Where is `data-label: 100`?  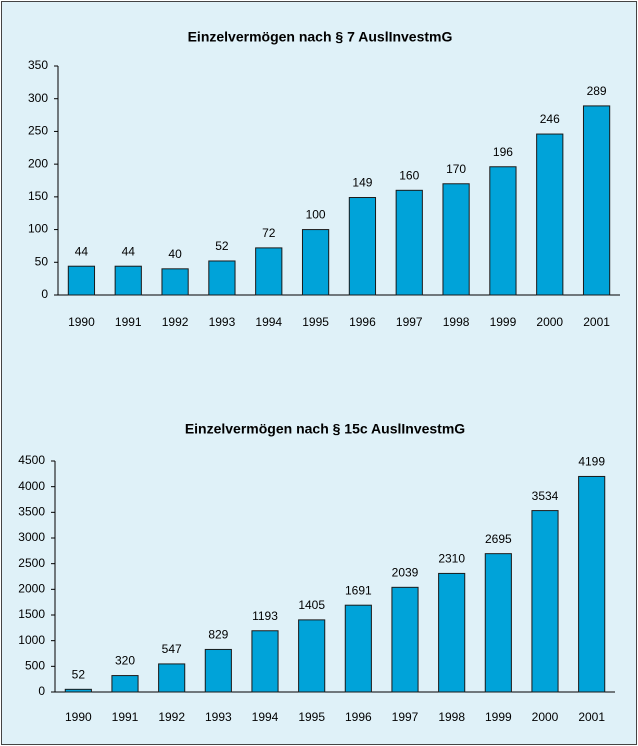 data-label: 100 is located at coordinates (316, 215).